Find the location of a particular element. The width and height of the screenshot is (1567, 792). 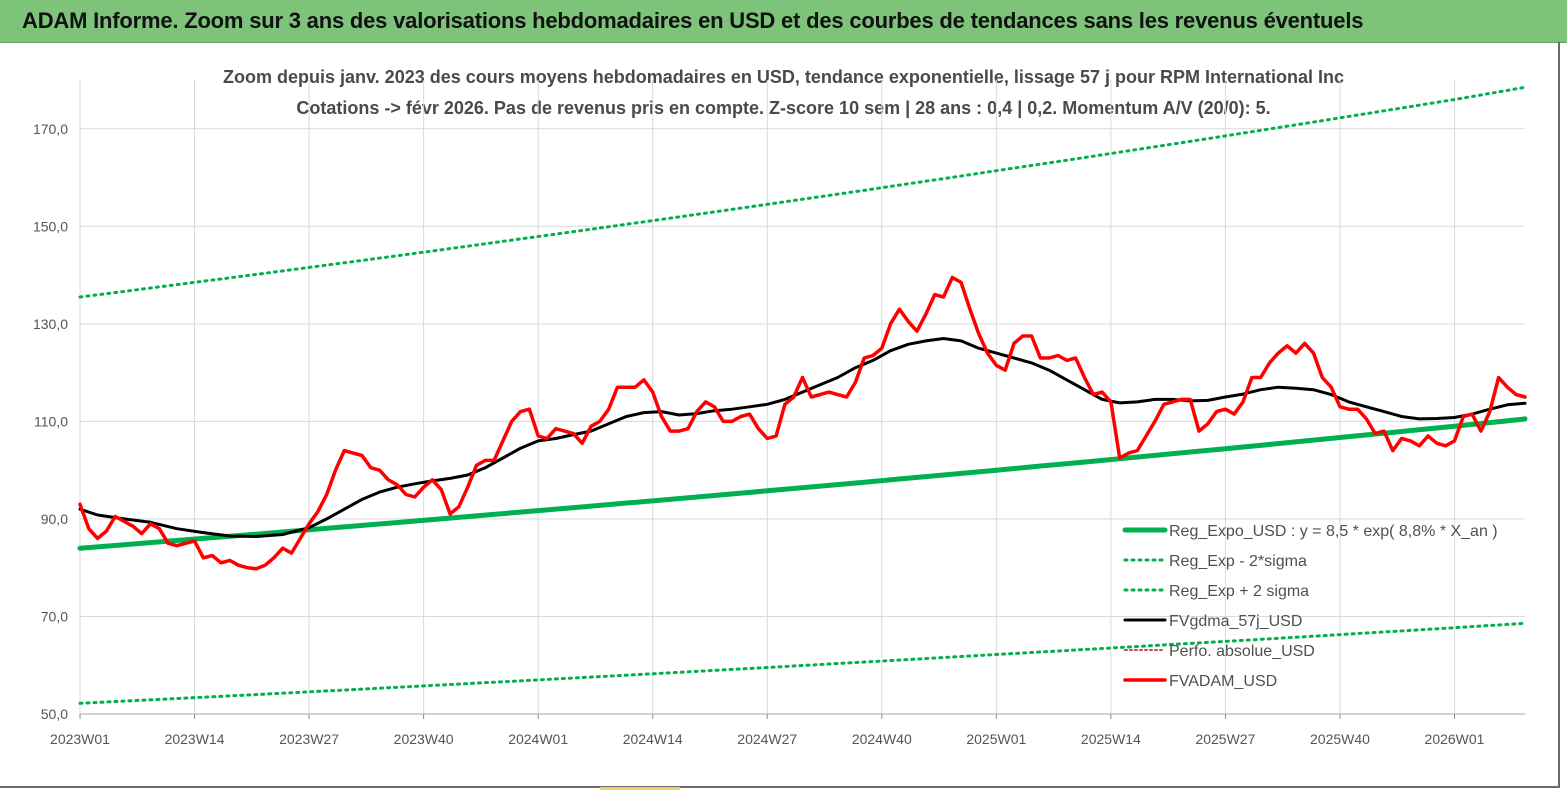

decorative-mark is located at coordinates (640, 788).